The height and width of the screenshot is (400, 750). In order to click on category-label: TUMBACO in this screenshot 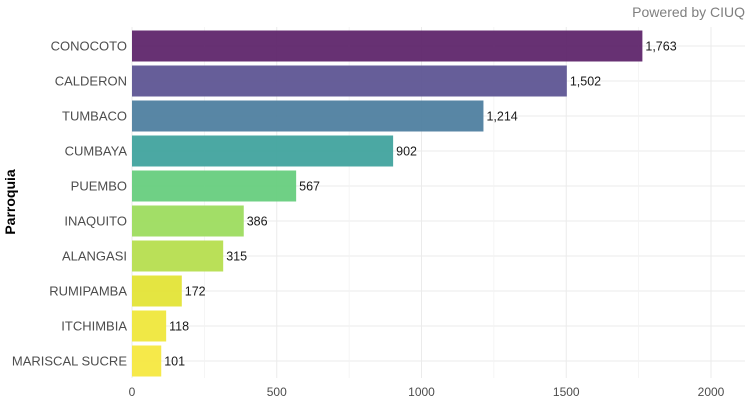, I will do `click(94, 116)`.